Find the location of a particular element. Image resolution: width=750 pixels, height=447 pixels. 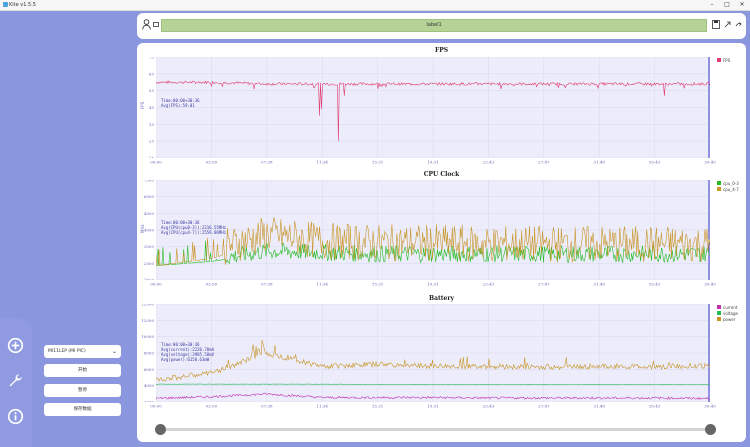

share-icon is located at coordinates (727, 24).